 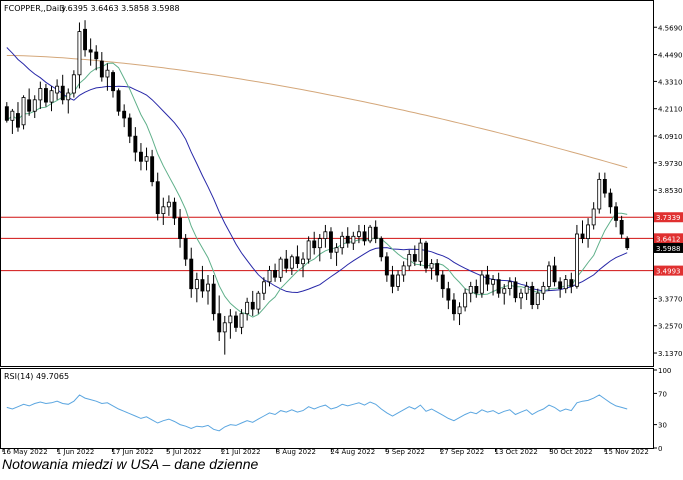 What do you see at coordinates (660, 449) in the screenshot?
I see `rsi-tick-label: 0` at bounding box center [660, 449].